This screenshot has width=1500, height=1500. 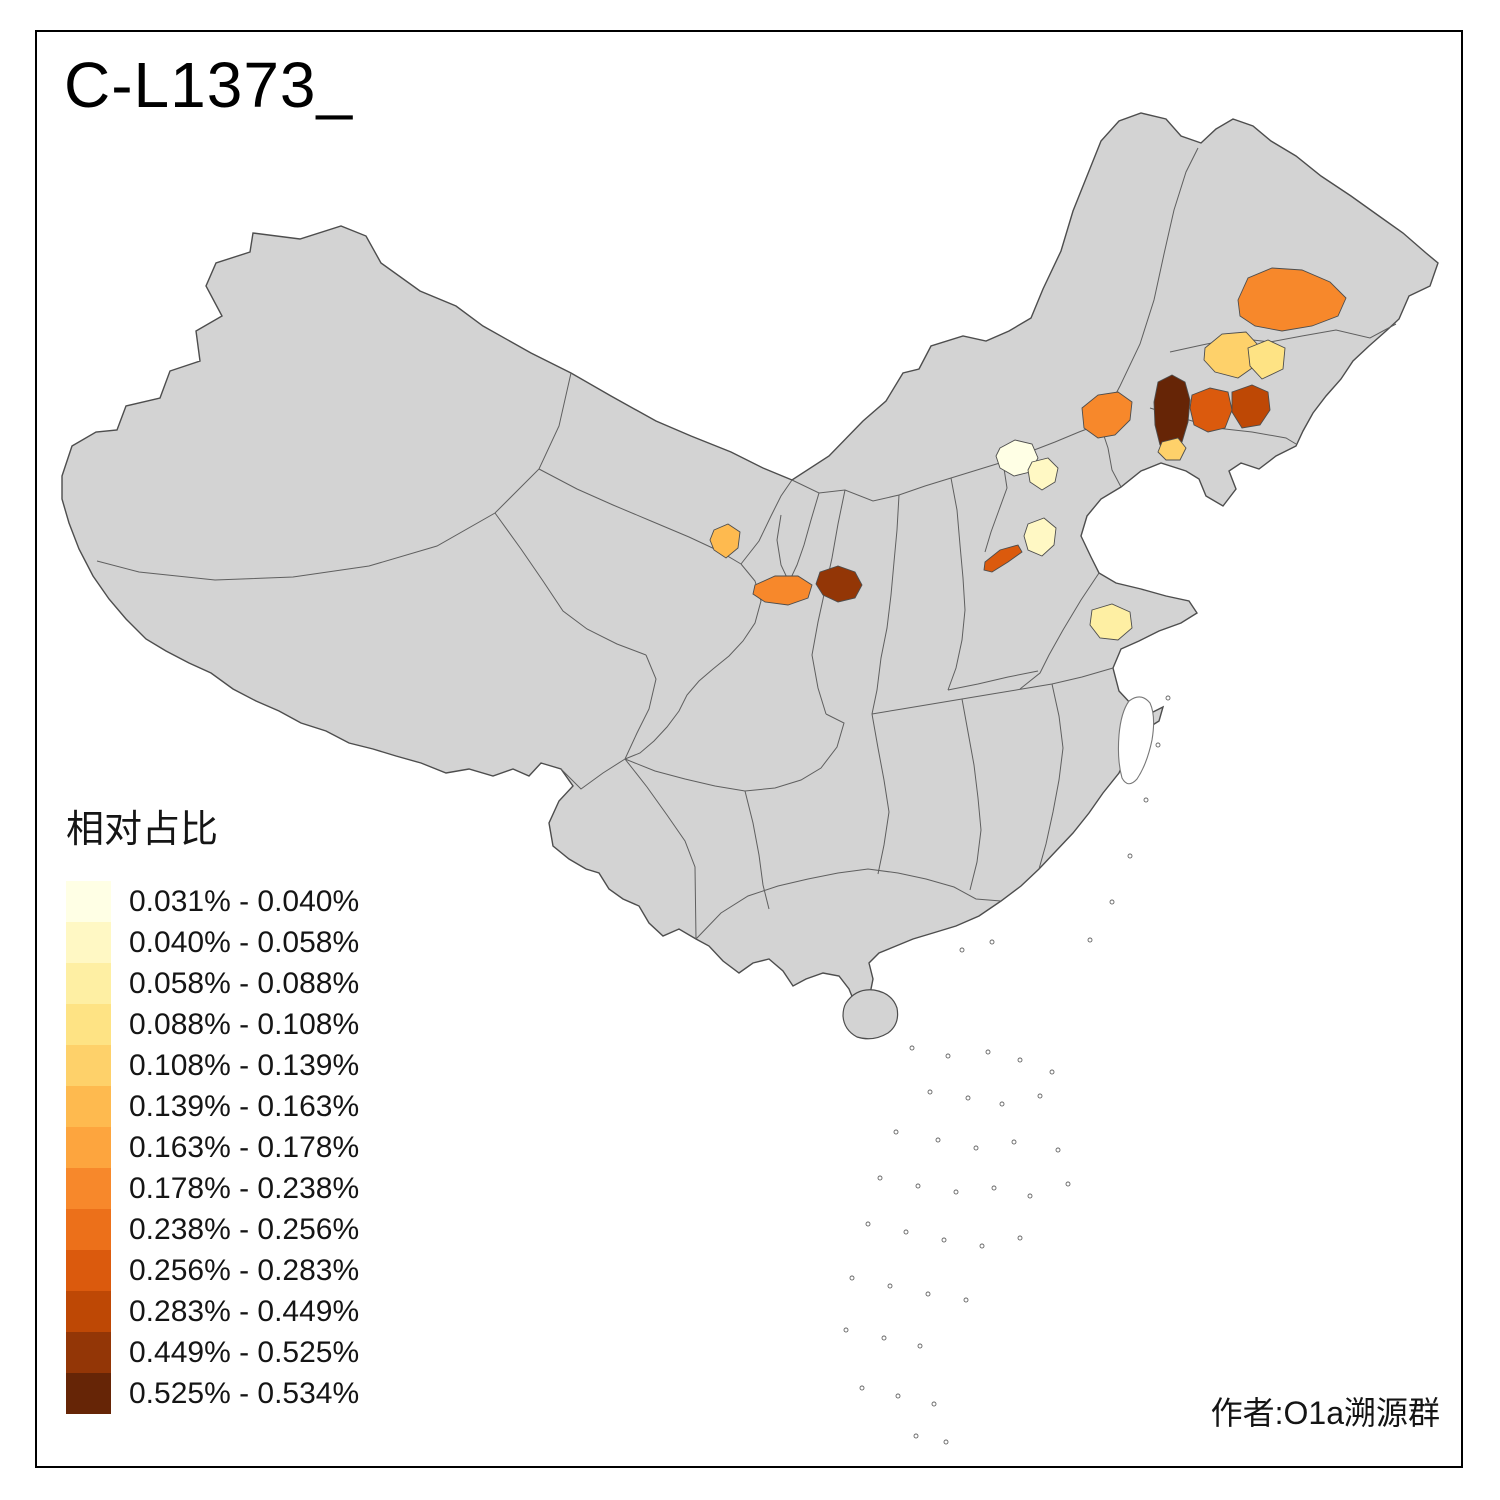 What do you see at coordinates (1043, 474) in the screenshot?
I see `map-region-beijing-pale` at bounding box center [1043, 474].